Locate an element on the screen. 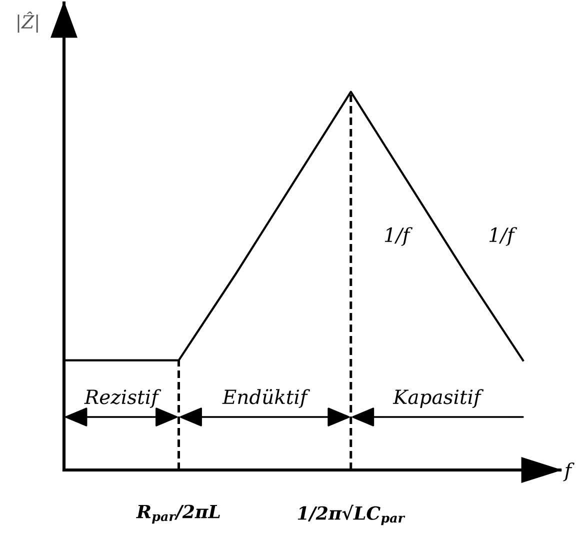 This screenshot has height=556, width=576. annotation: Kapasitif is located at coordinates (438, 398).